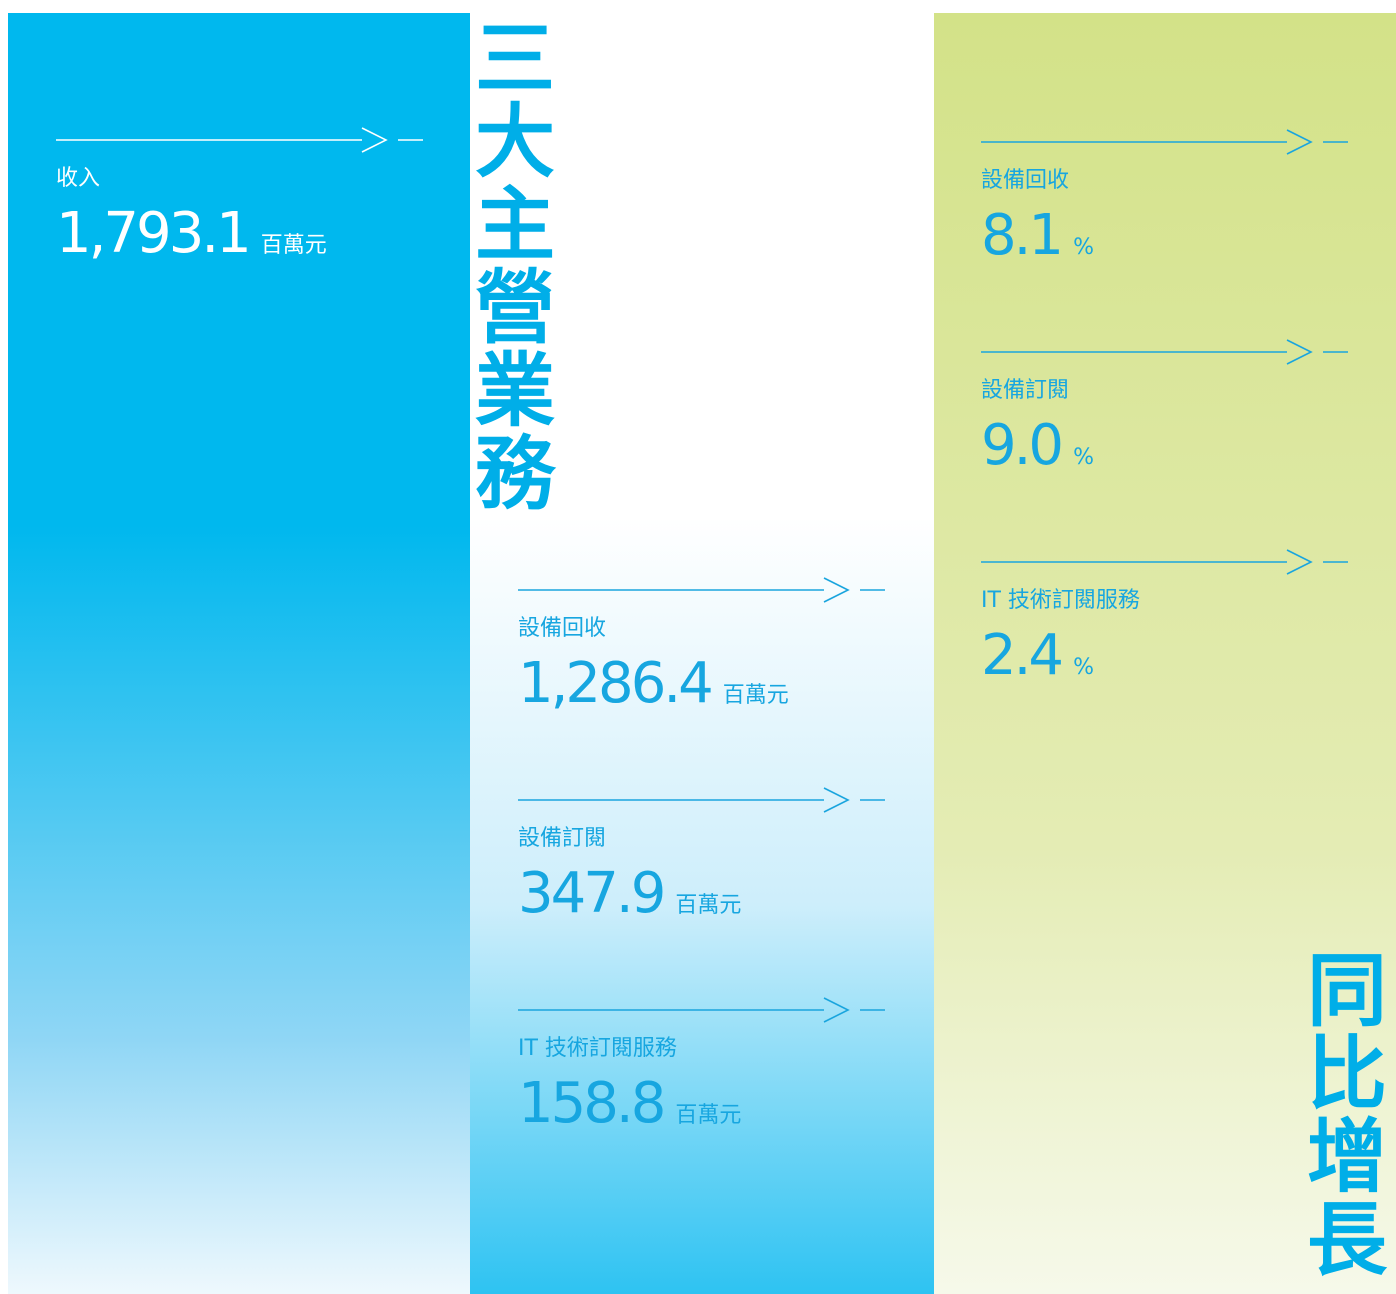  What do you see at coordinates (1022, 445) in the screenshot?
I see `value: 9.0` at bounding box center [1022, 445].